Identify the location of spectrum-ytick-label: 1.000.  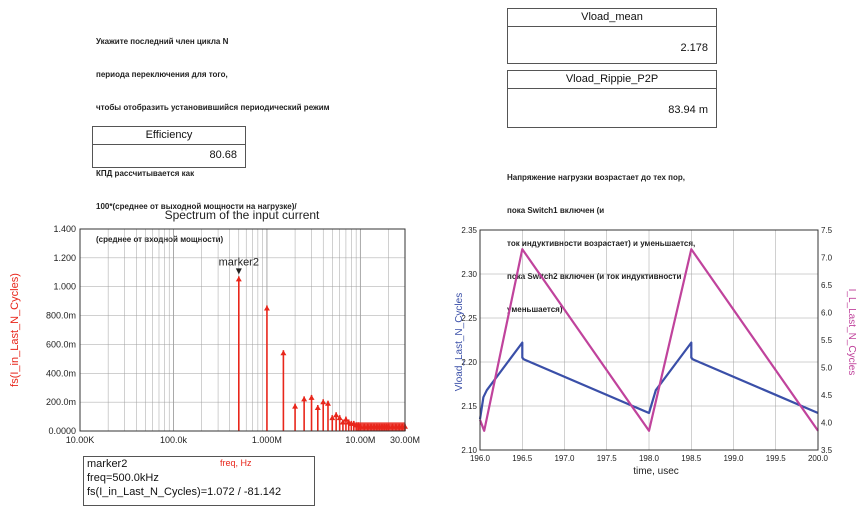
(64, 287).